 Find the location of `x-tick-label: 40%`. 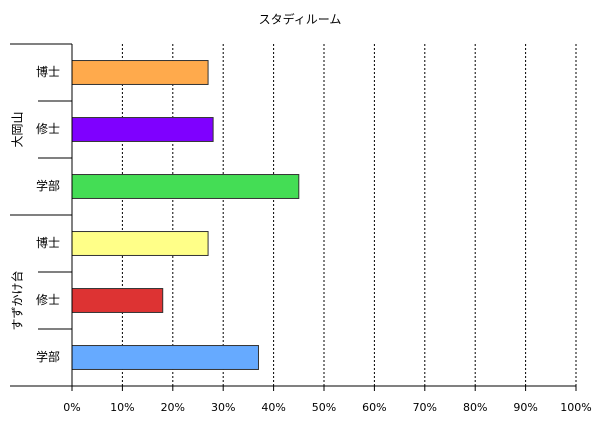

x-tick-label: 40% is located at coordinates (273, 407).